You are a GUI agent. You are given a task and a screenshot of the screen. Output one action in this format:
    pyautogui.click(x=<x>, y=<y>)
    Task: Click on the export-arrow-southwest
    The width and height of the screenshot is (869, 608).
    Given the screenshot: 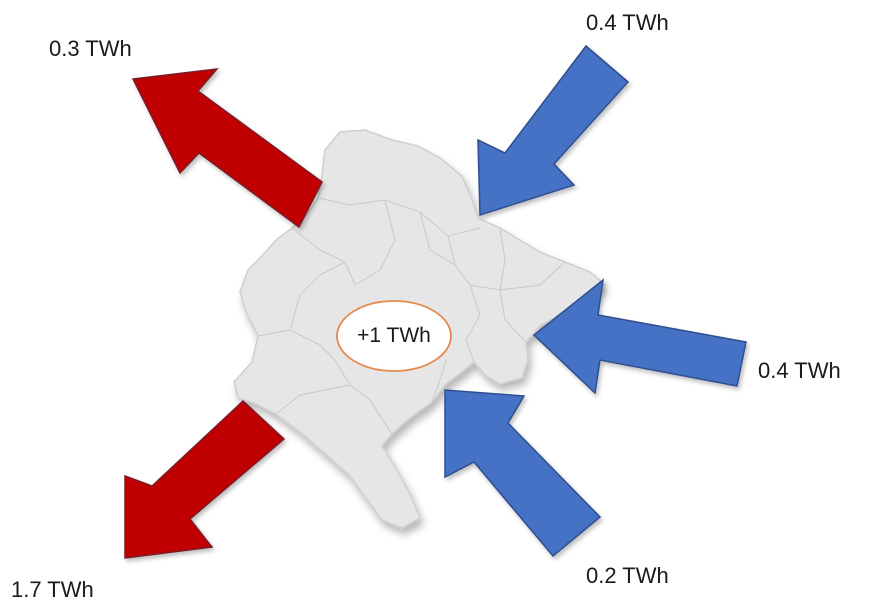 What is the action you would take?
    pyautogui.click(x=205, y=479)
    